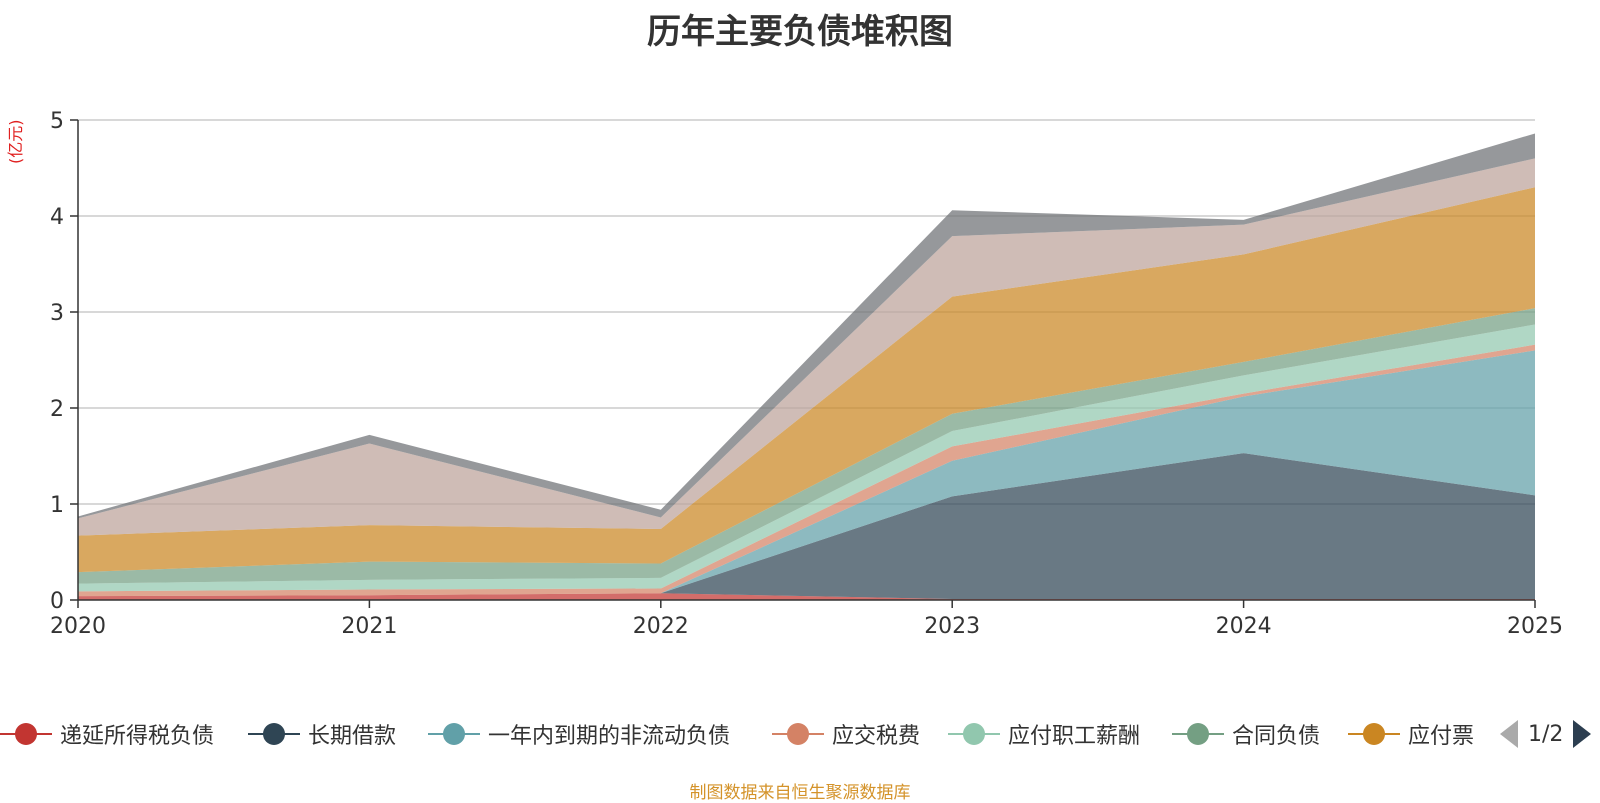 This screenshot has width=1600, height=803. I want to click on y-tick-label: 1, so click(57, 505).